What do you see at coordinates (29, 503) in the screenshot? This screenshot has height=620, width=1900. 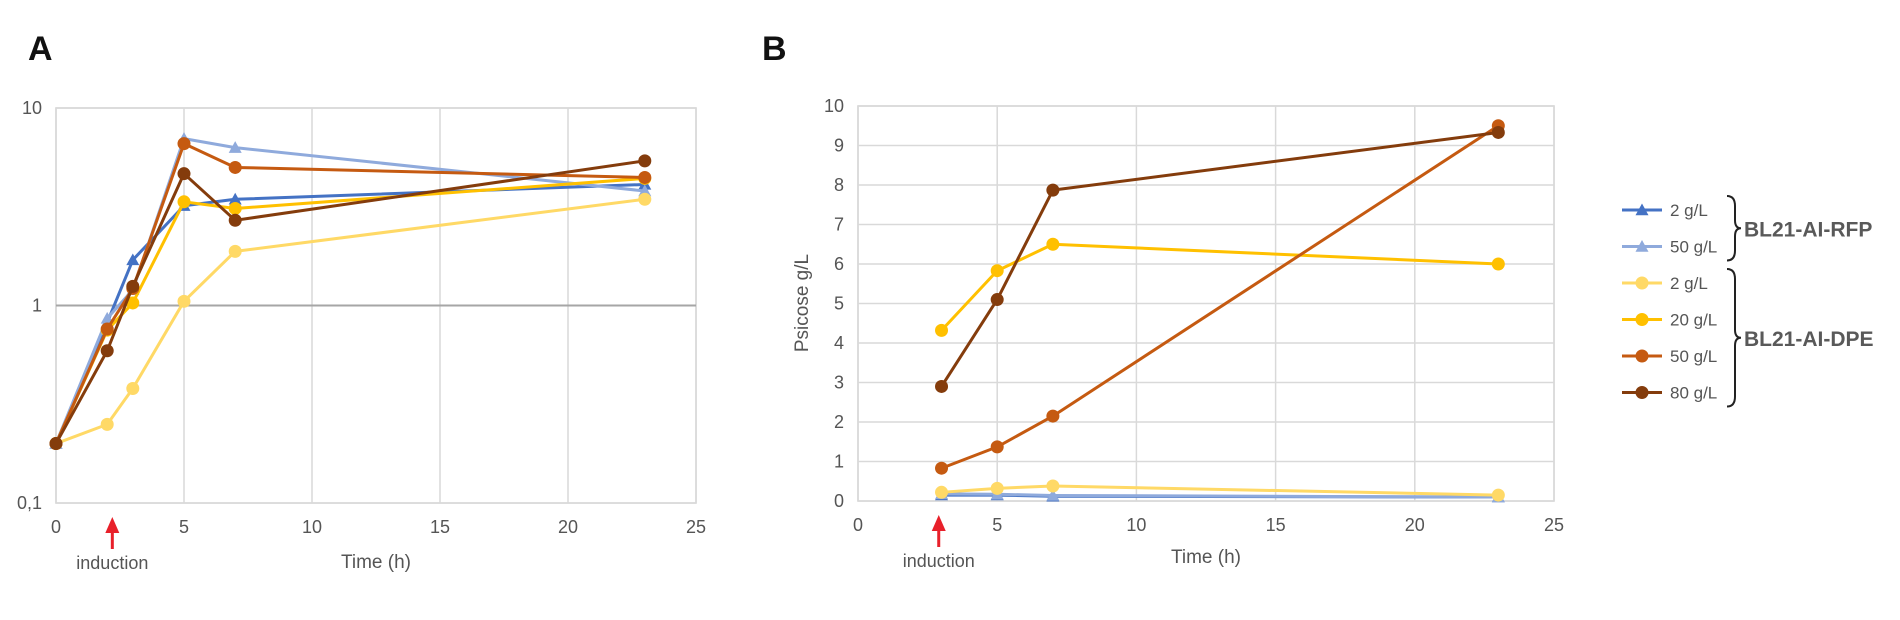 I see `y-tick-label: 0,1` at bounding box center [29, 503].